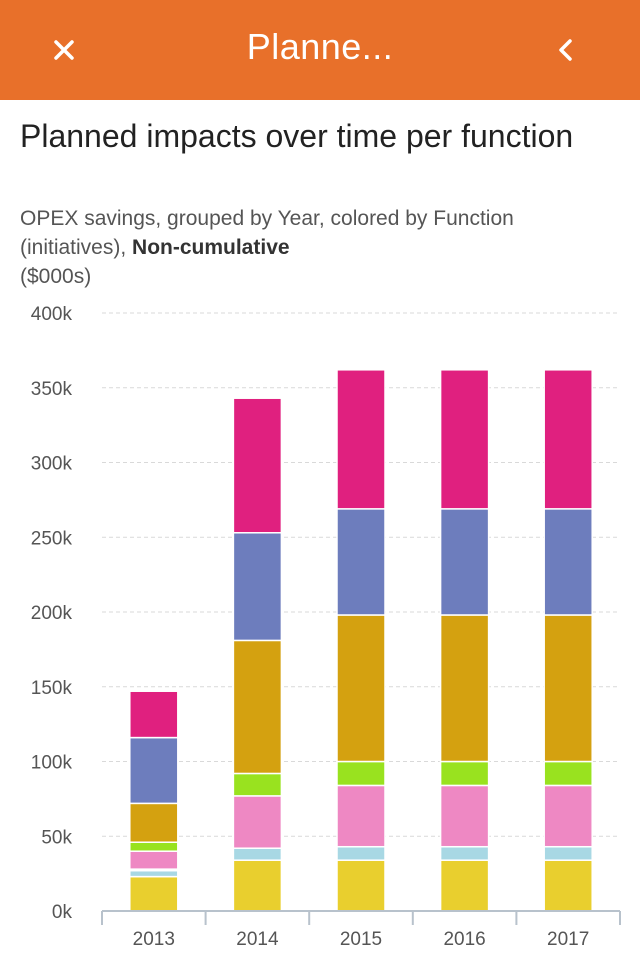 The image size is (640, 960). I want to click on x-tick-label: 2013, so click(154, 939).